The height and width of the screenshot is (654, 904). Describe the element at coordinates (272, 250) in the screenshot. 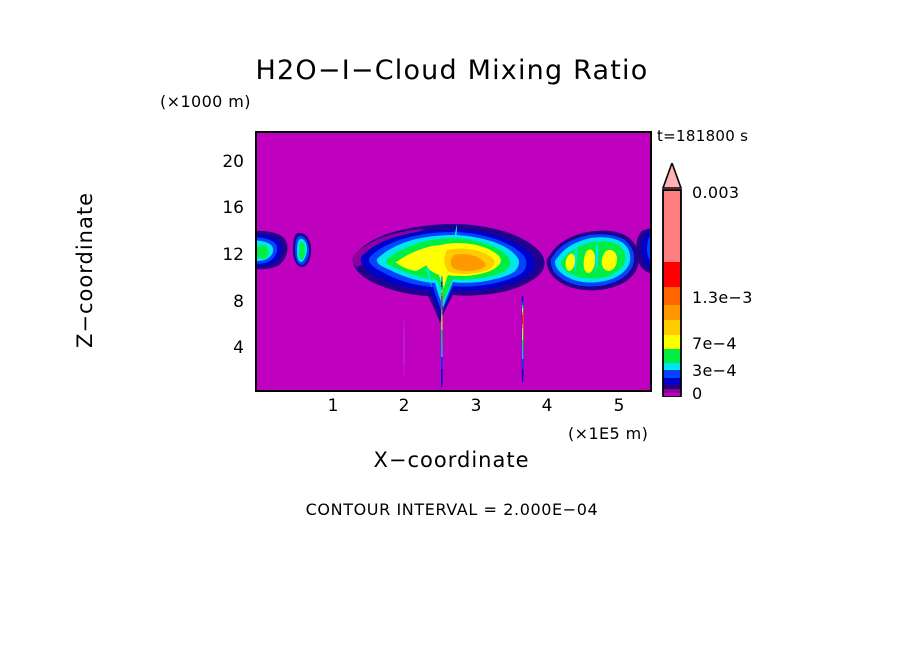

I see `cloud-left-edge` at that location.